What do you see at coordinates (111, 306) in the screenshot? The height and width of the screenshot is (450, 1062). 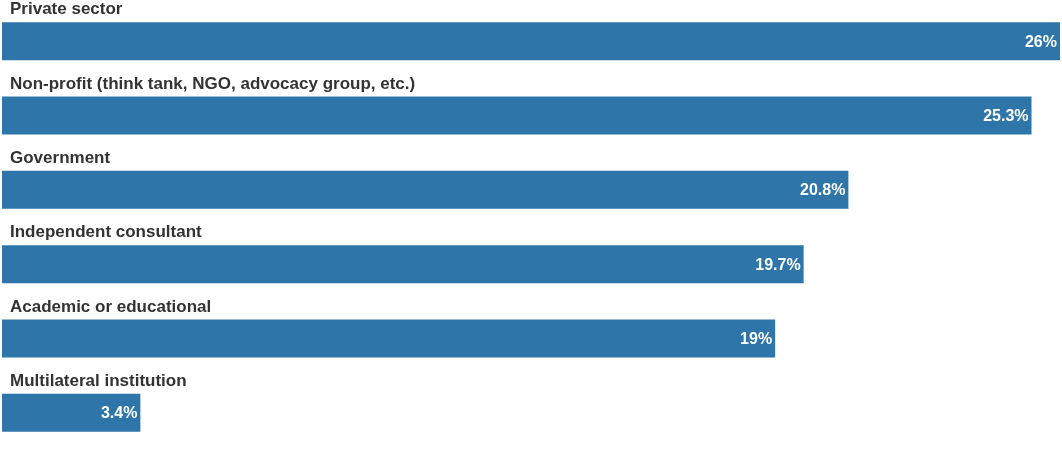 I see `y-tick-label: Academic or educational` at bounding box center [111, 306].